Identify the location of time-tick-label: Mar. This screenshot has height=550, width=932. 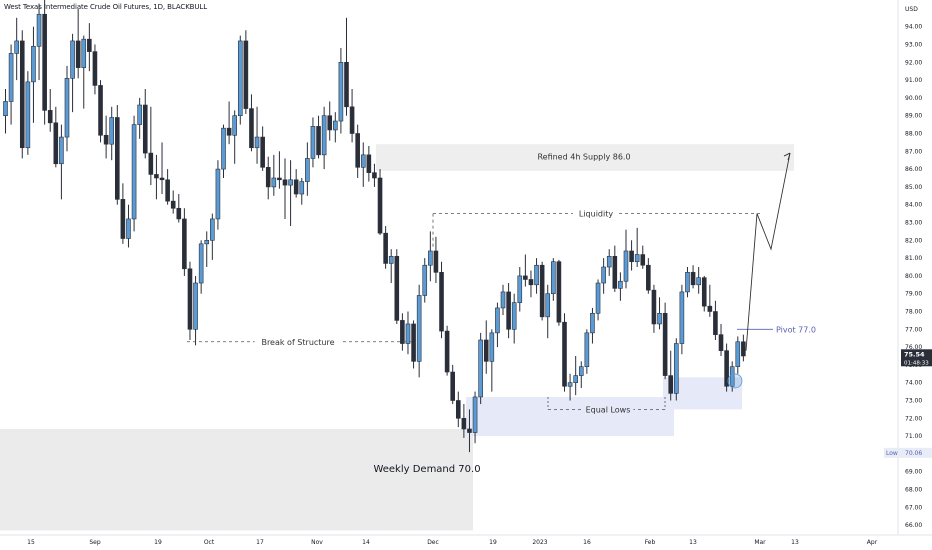
(760, 542).